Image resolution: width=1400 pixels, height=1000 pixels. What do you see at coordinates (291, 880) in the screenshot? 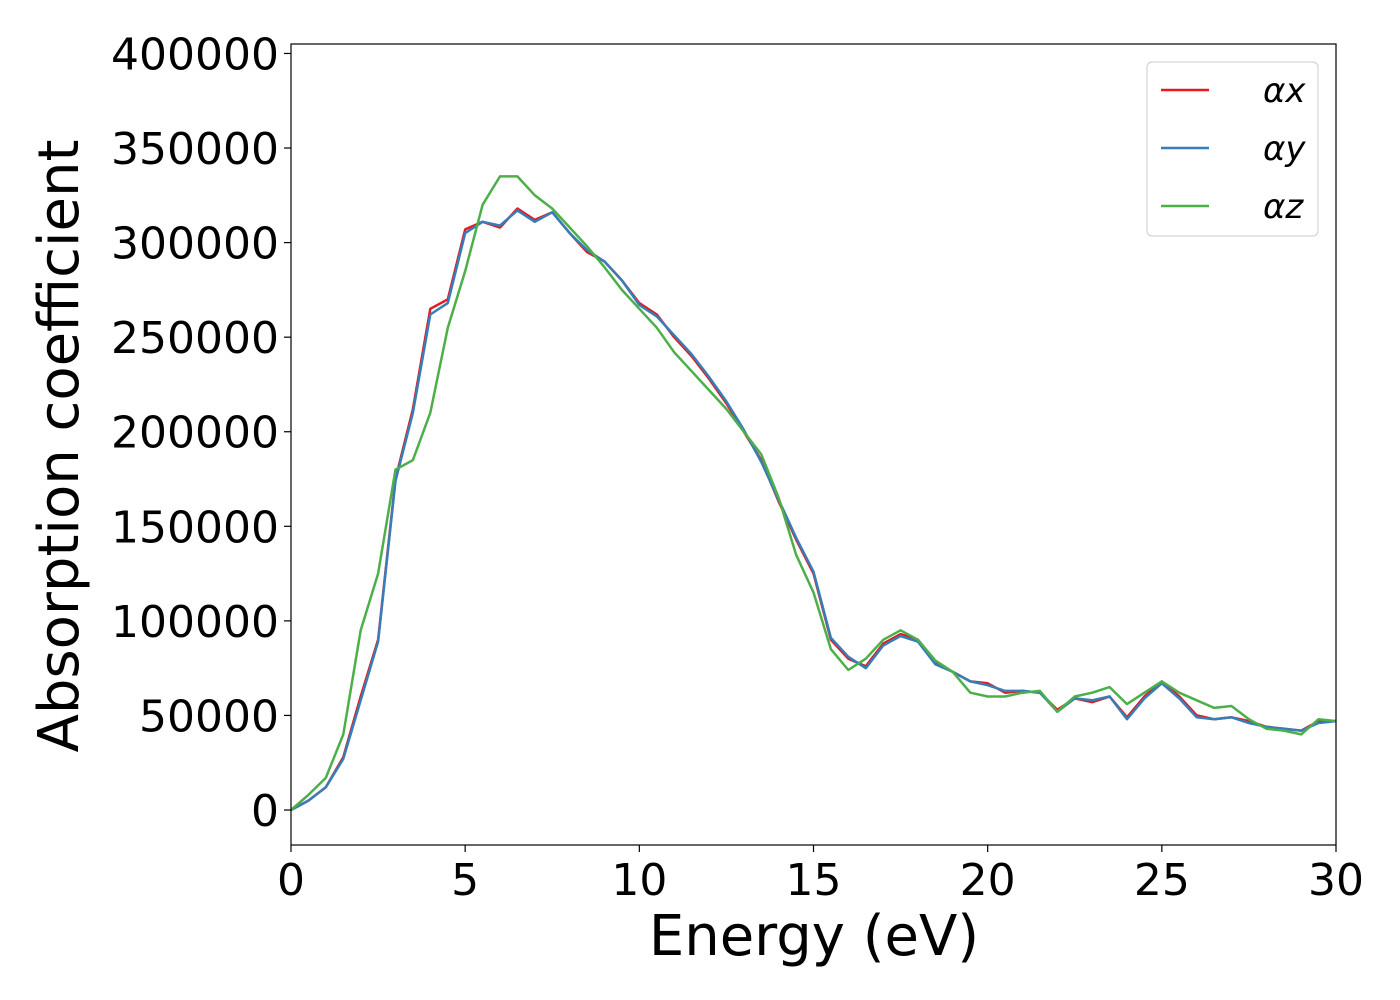
I see `x-tick-label: 0` at bounding box center [291, 880].